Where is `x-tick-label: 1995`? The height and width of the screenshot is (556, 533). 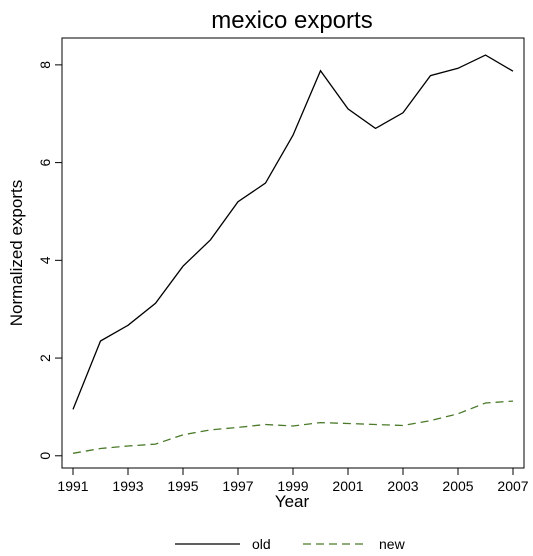
x-tick-label: 1995 is located at coordinates (182, 486).